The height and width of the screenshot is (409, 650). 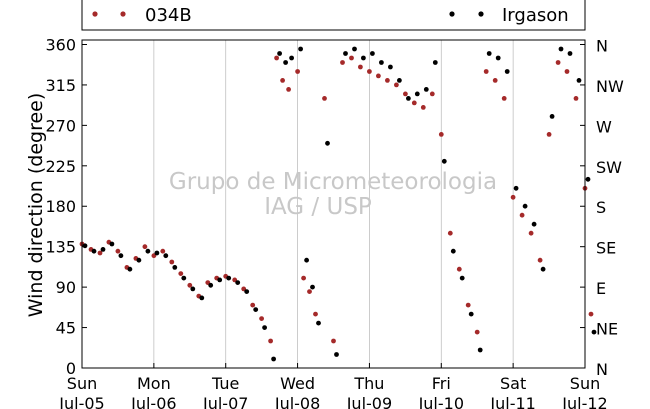 What do you see at coordinates (297, 401) in the screenshot?
I see `x-tick-date-label: Jul-08` at bounding box center [297, 401].